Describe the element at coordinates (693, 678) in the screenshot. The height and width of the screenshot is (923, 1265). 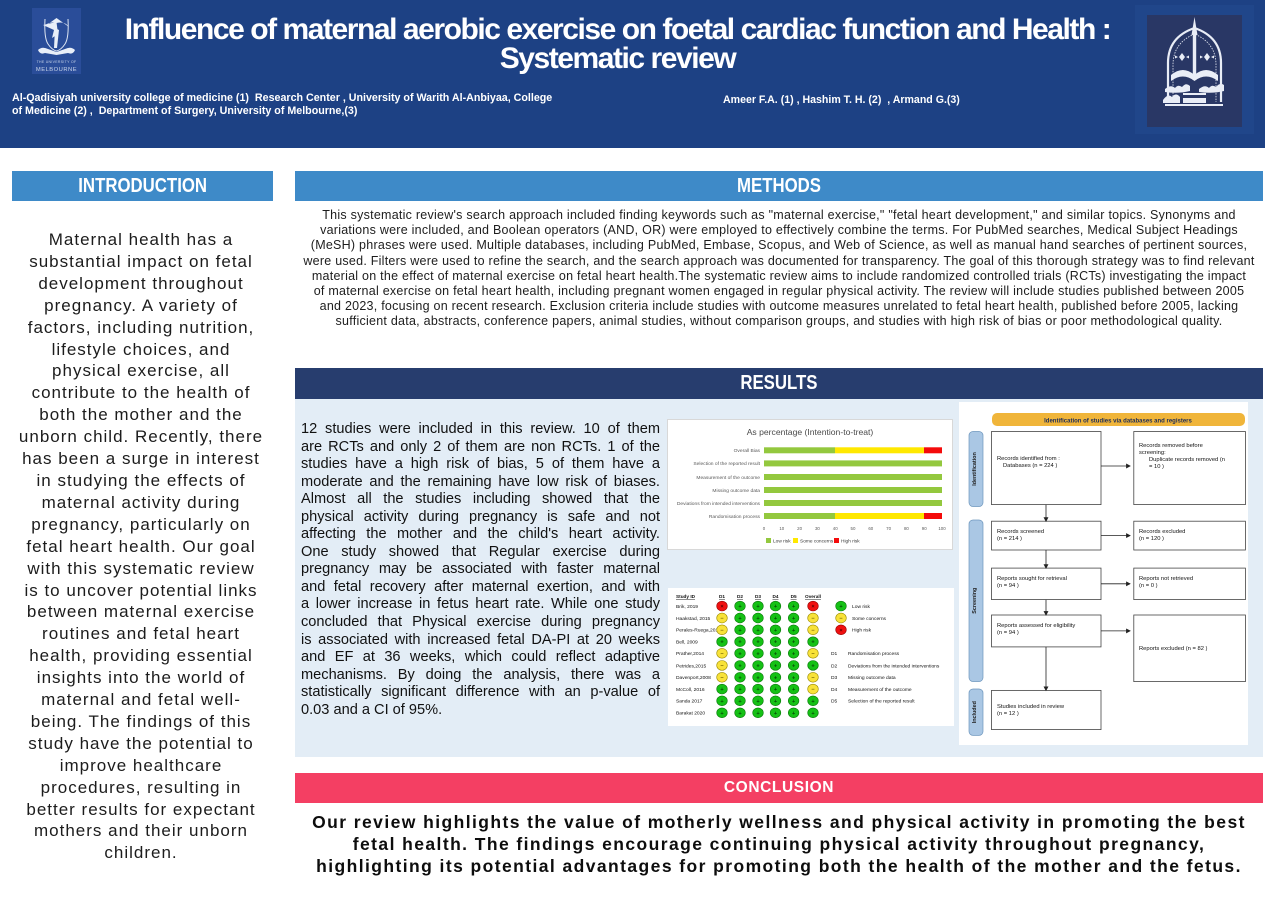
I see `svg-text: Davenport,2008` at that location.